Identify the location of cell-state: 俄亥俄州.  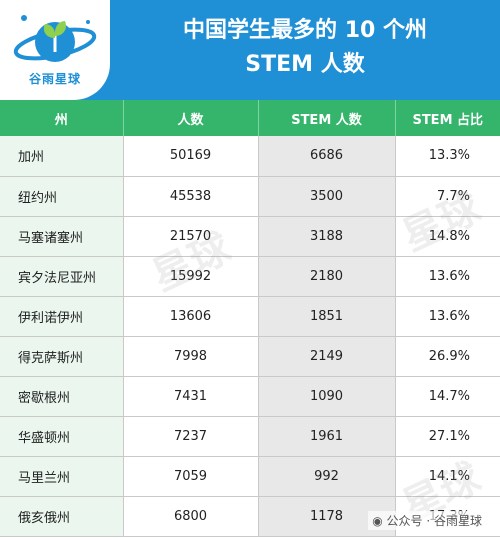
(62, 516).